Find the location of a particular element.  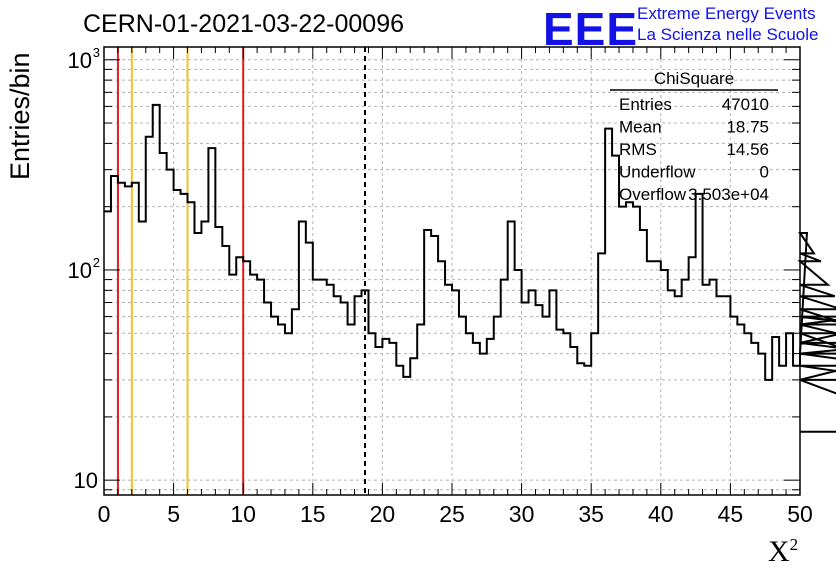

logo-subtitle-1: Extreme Energy Events is located at coordinates (726, 13).